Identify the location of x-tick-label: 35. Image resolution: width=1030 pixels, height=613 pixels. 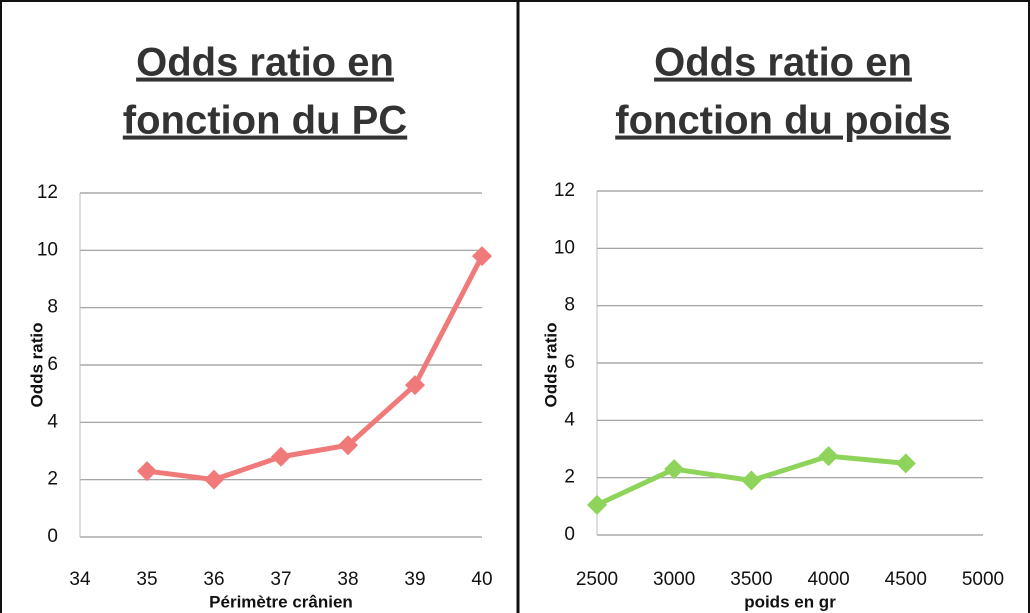
(146, 579).